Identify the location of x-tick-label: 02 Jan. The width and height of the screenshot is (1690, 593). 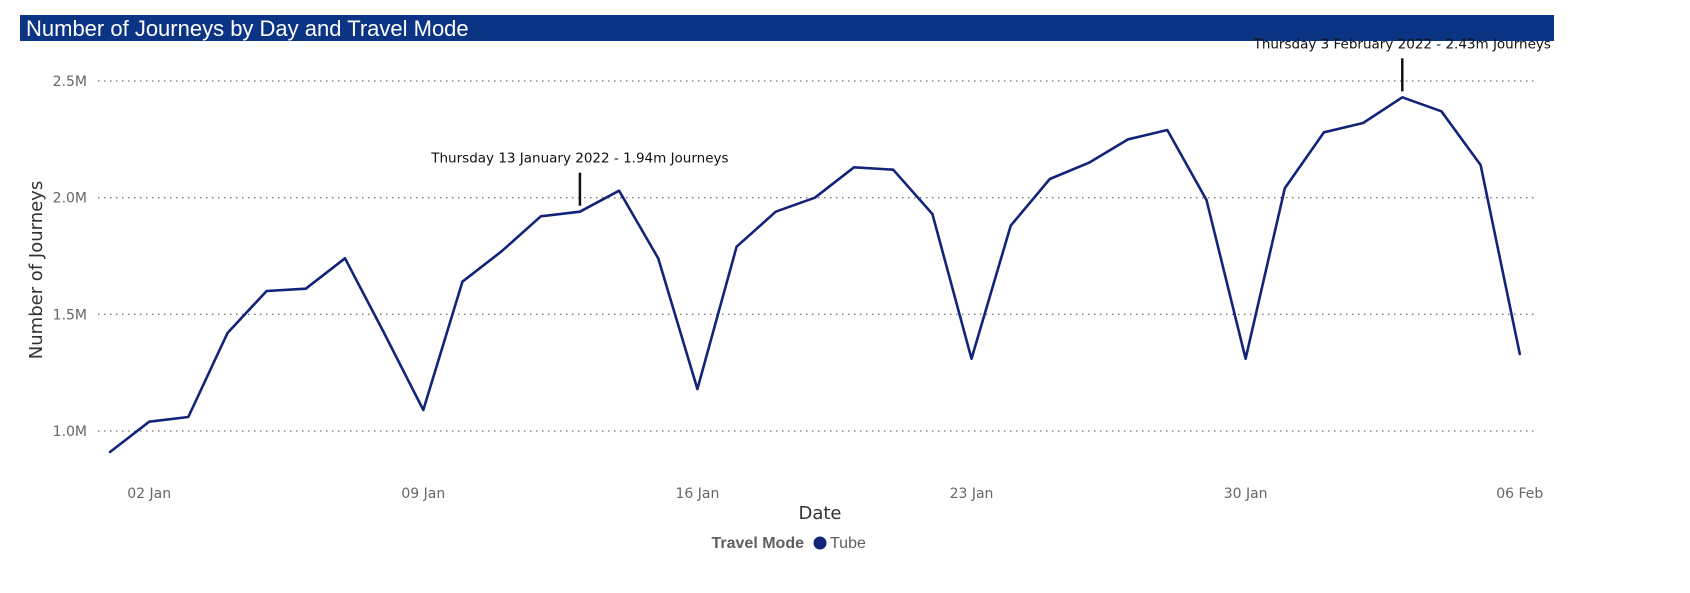
(149, 494).